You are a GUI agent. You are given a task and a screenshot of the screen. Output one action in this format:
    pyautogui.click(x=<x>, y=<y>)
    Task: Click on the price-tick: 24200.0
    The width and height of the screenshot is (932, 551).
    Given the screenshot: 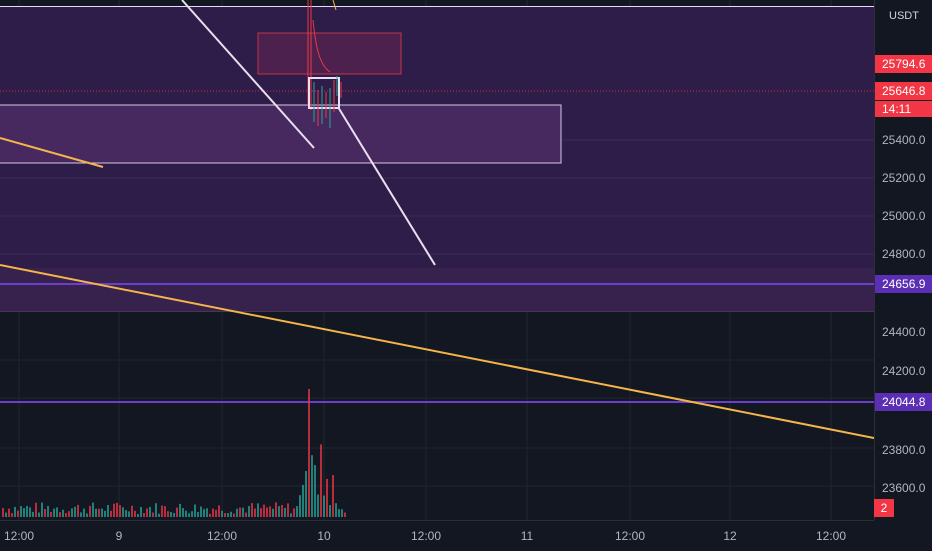 What is the action you would take?
    pyautogui.click(x=904, y=371)
    